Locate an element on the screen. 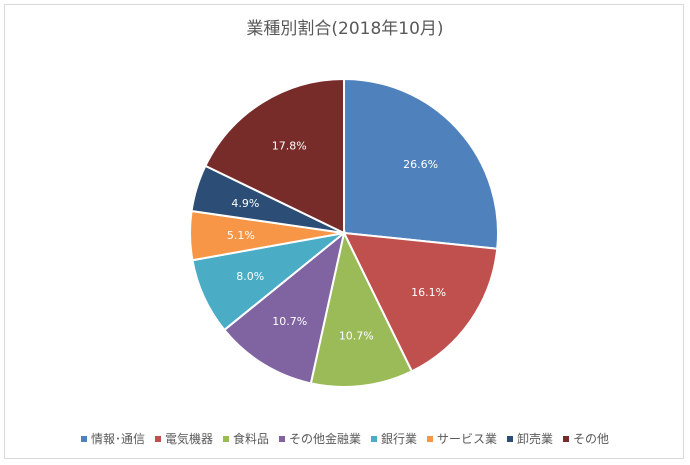  legend-label: その他 is located at coordinates (591, 439).